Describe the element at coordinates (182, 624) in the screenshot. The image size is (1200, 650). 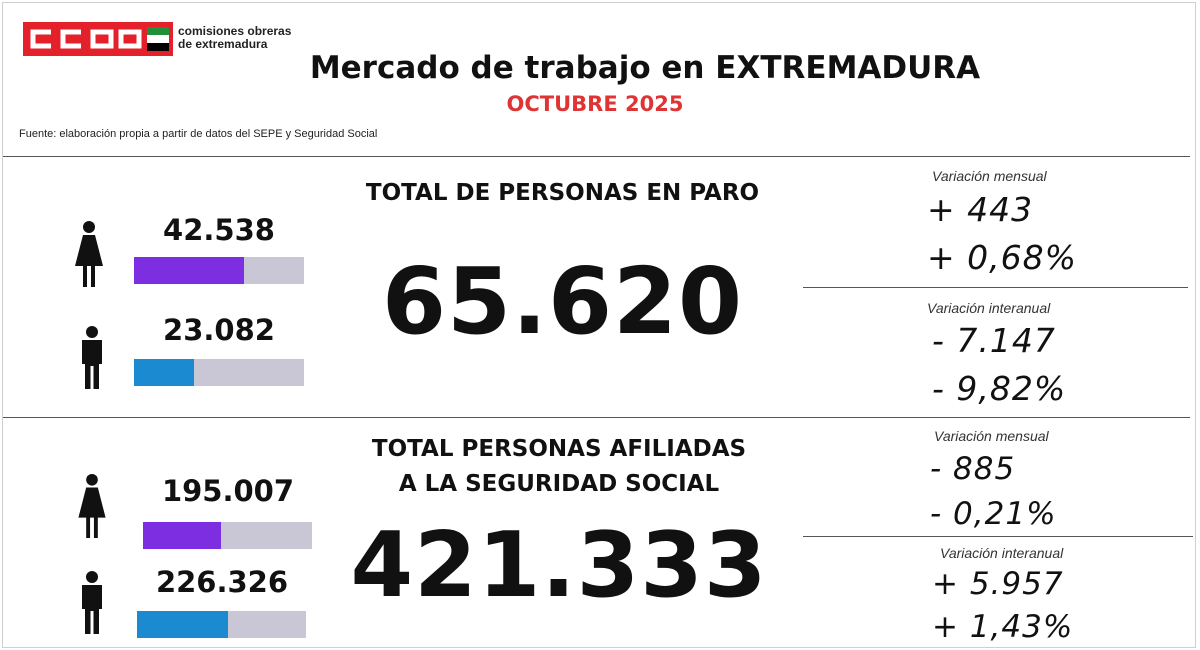
I see `afiliados-men-bar-fill` at that location.